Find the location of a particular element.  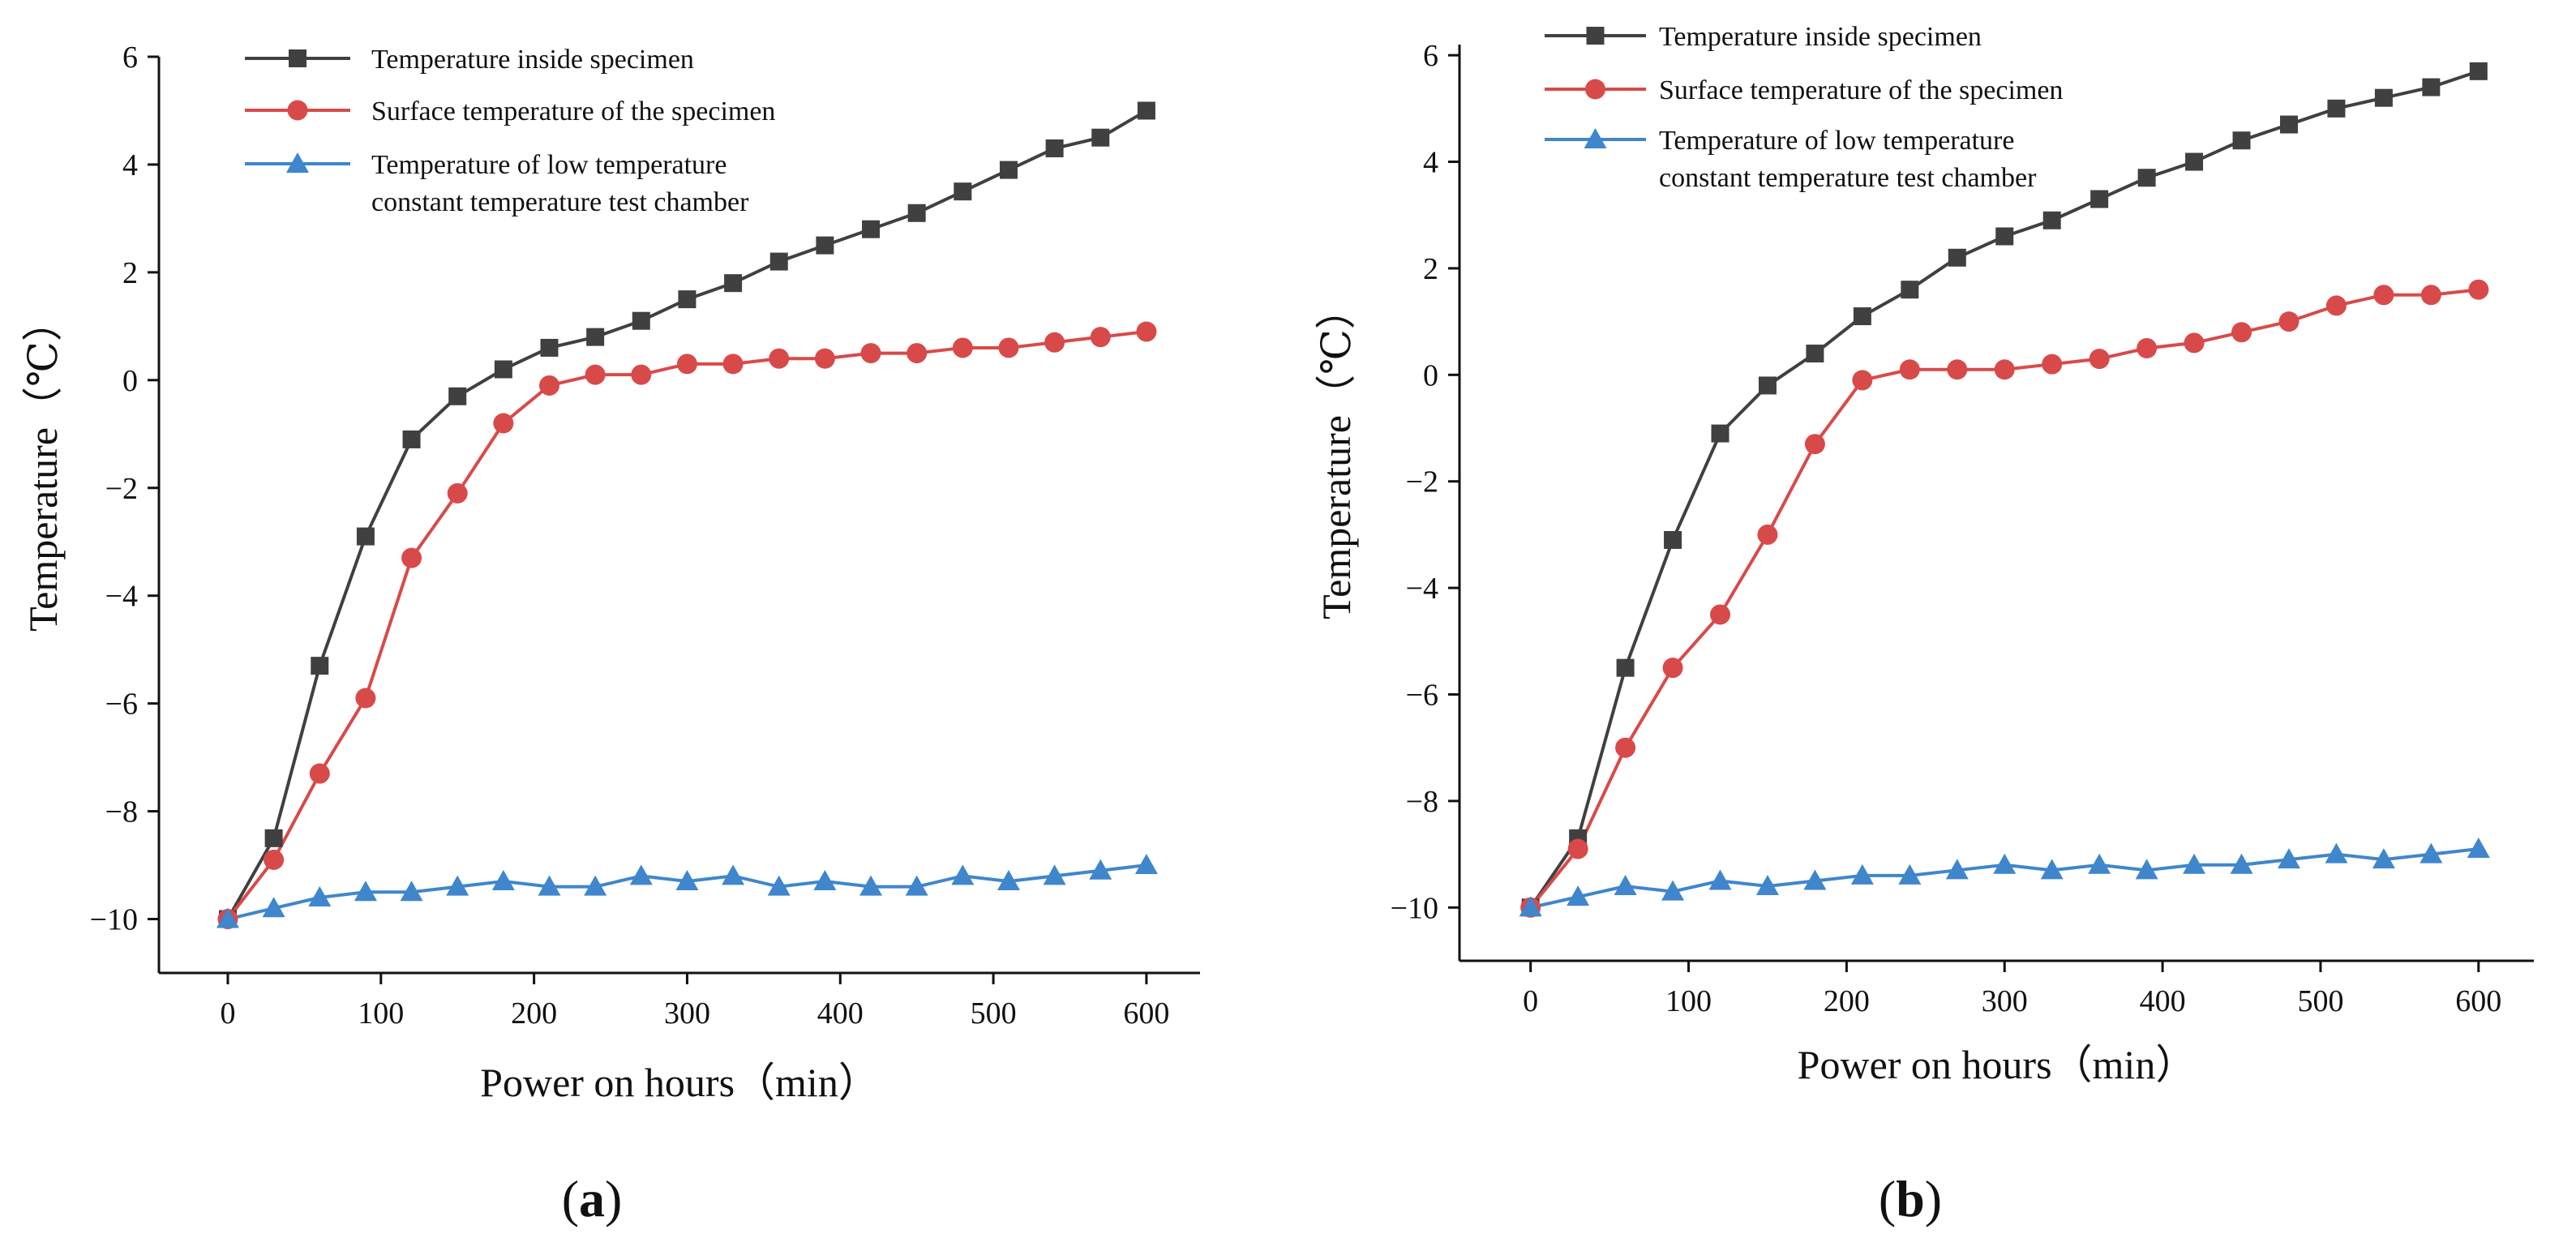

y-tick-label: −2 is located at coordinates (1422, 482).